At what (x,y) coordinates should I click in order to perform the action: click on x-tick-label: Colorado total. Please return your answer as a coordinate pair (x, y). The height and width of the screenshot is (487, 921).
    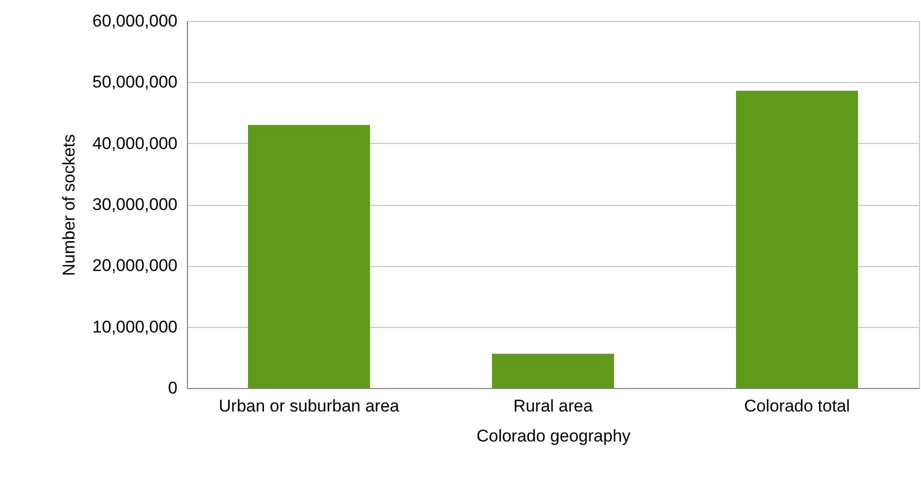
    Looking at the image, I should click on (797, 406).